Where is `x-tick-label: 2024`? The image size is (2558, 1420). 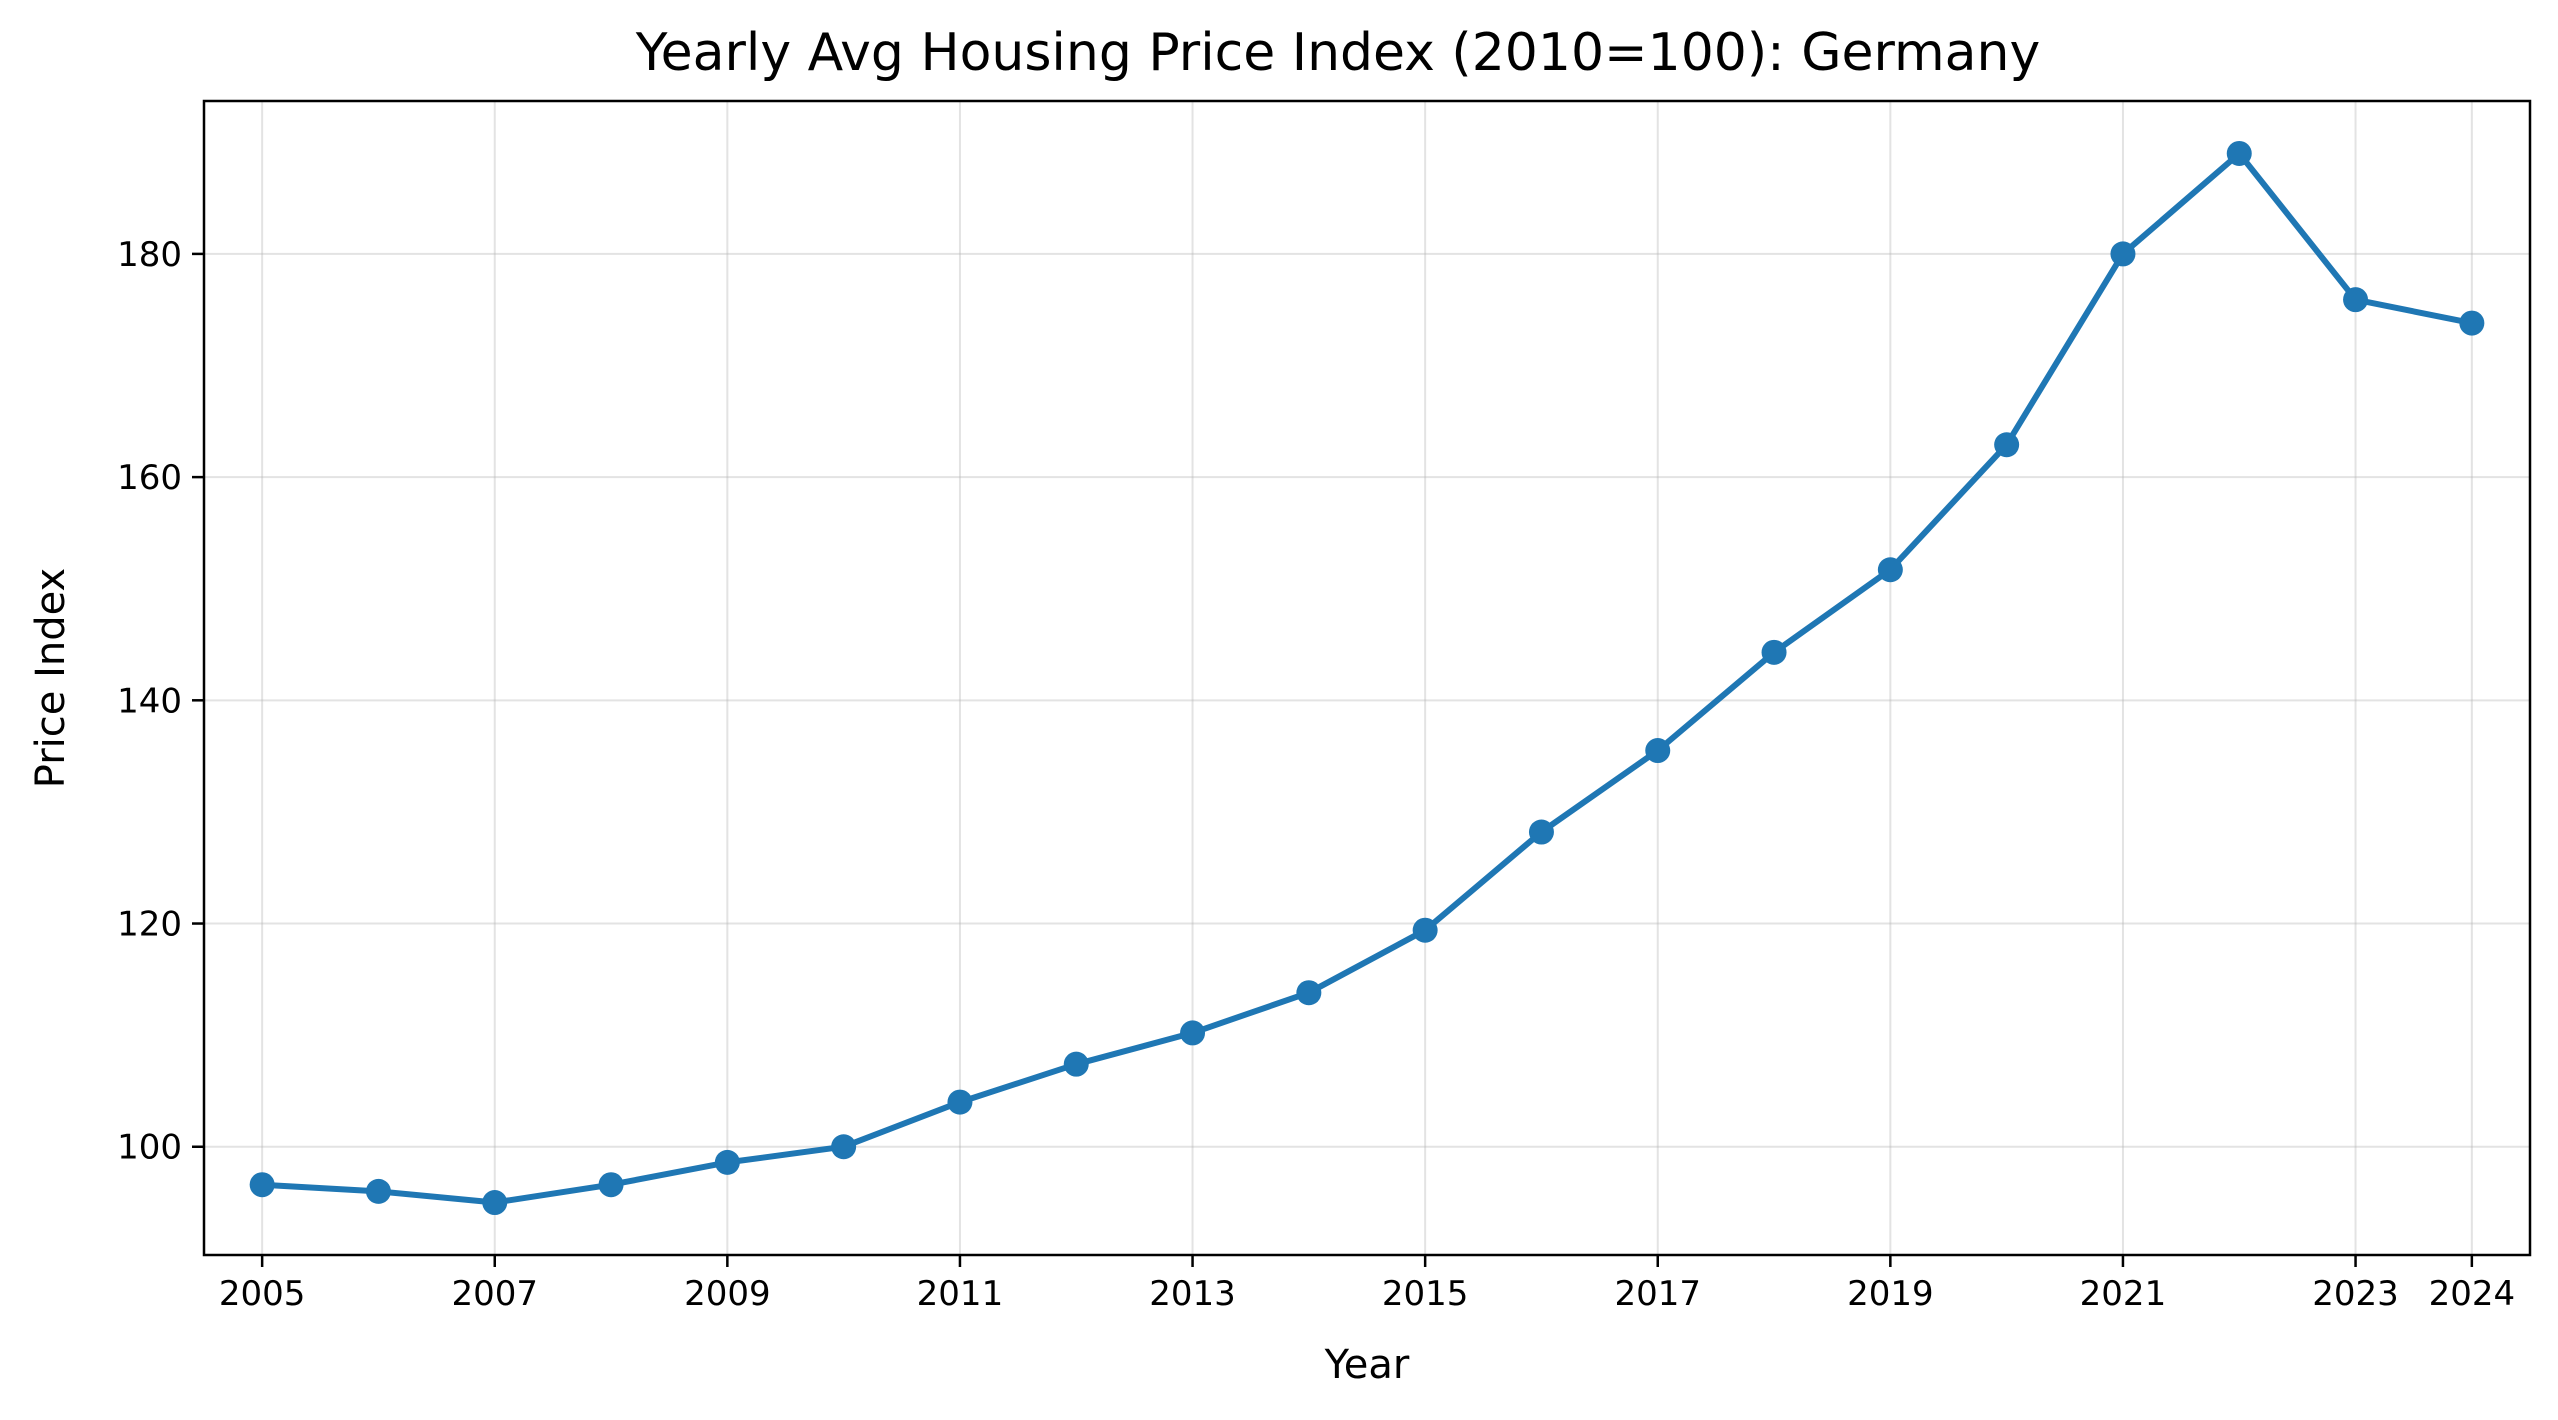
x-tick-label: 2024 is located at coordinates (2472, 1294).